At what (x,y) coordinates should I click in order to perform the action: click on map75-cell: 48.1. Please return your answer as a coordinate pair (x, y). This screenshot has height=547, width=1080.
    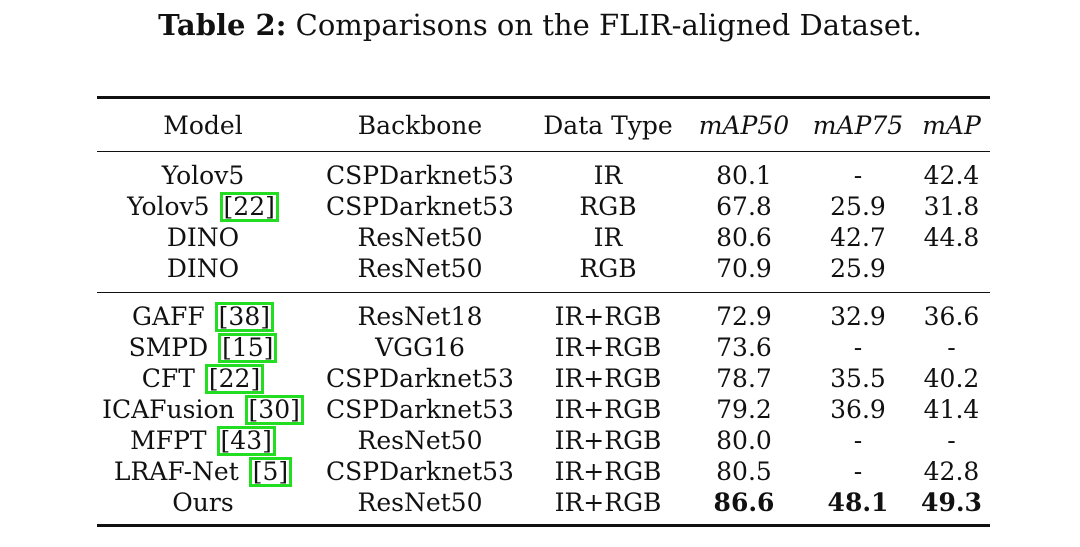
    Looking at the image, I should click on (858, 507).